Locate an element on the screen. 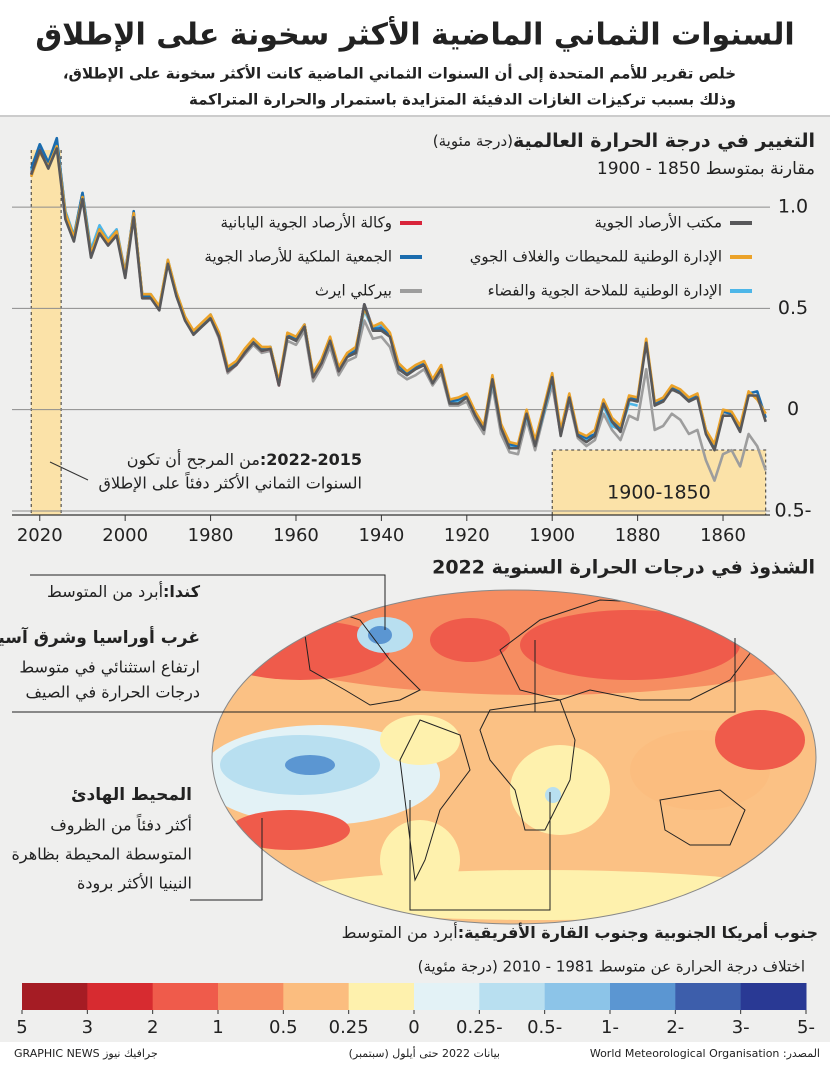  highlight-label: 1900-1850 is located at coordinates (659, 493).